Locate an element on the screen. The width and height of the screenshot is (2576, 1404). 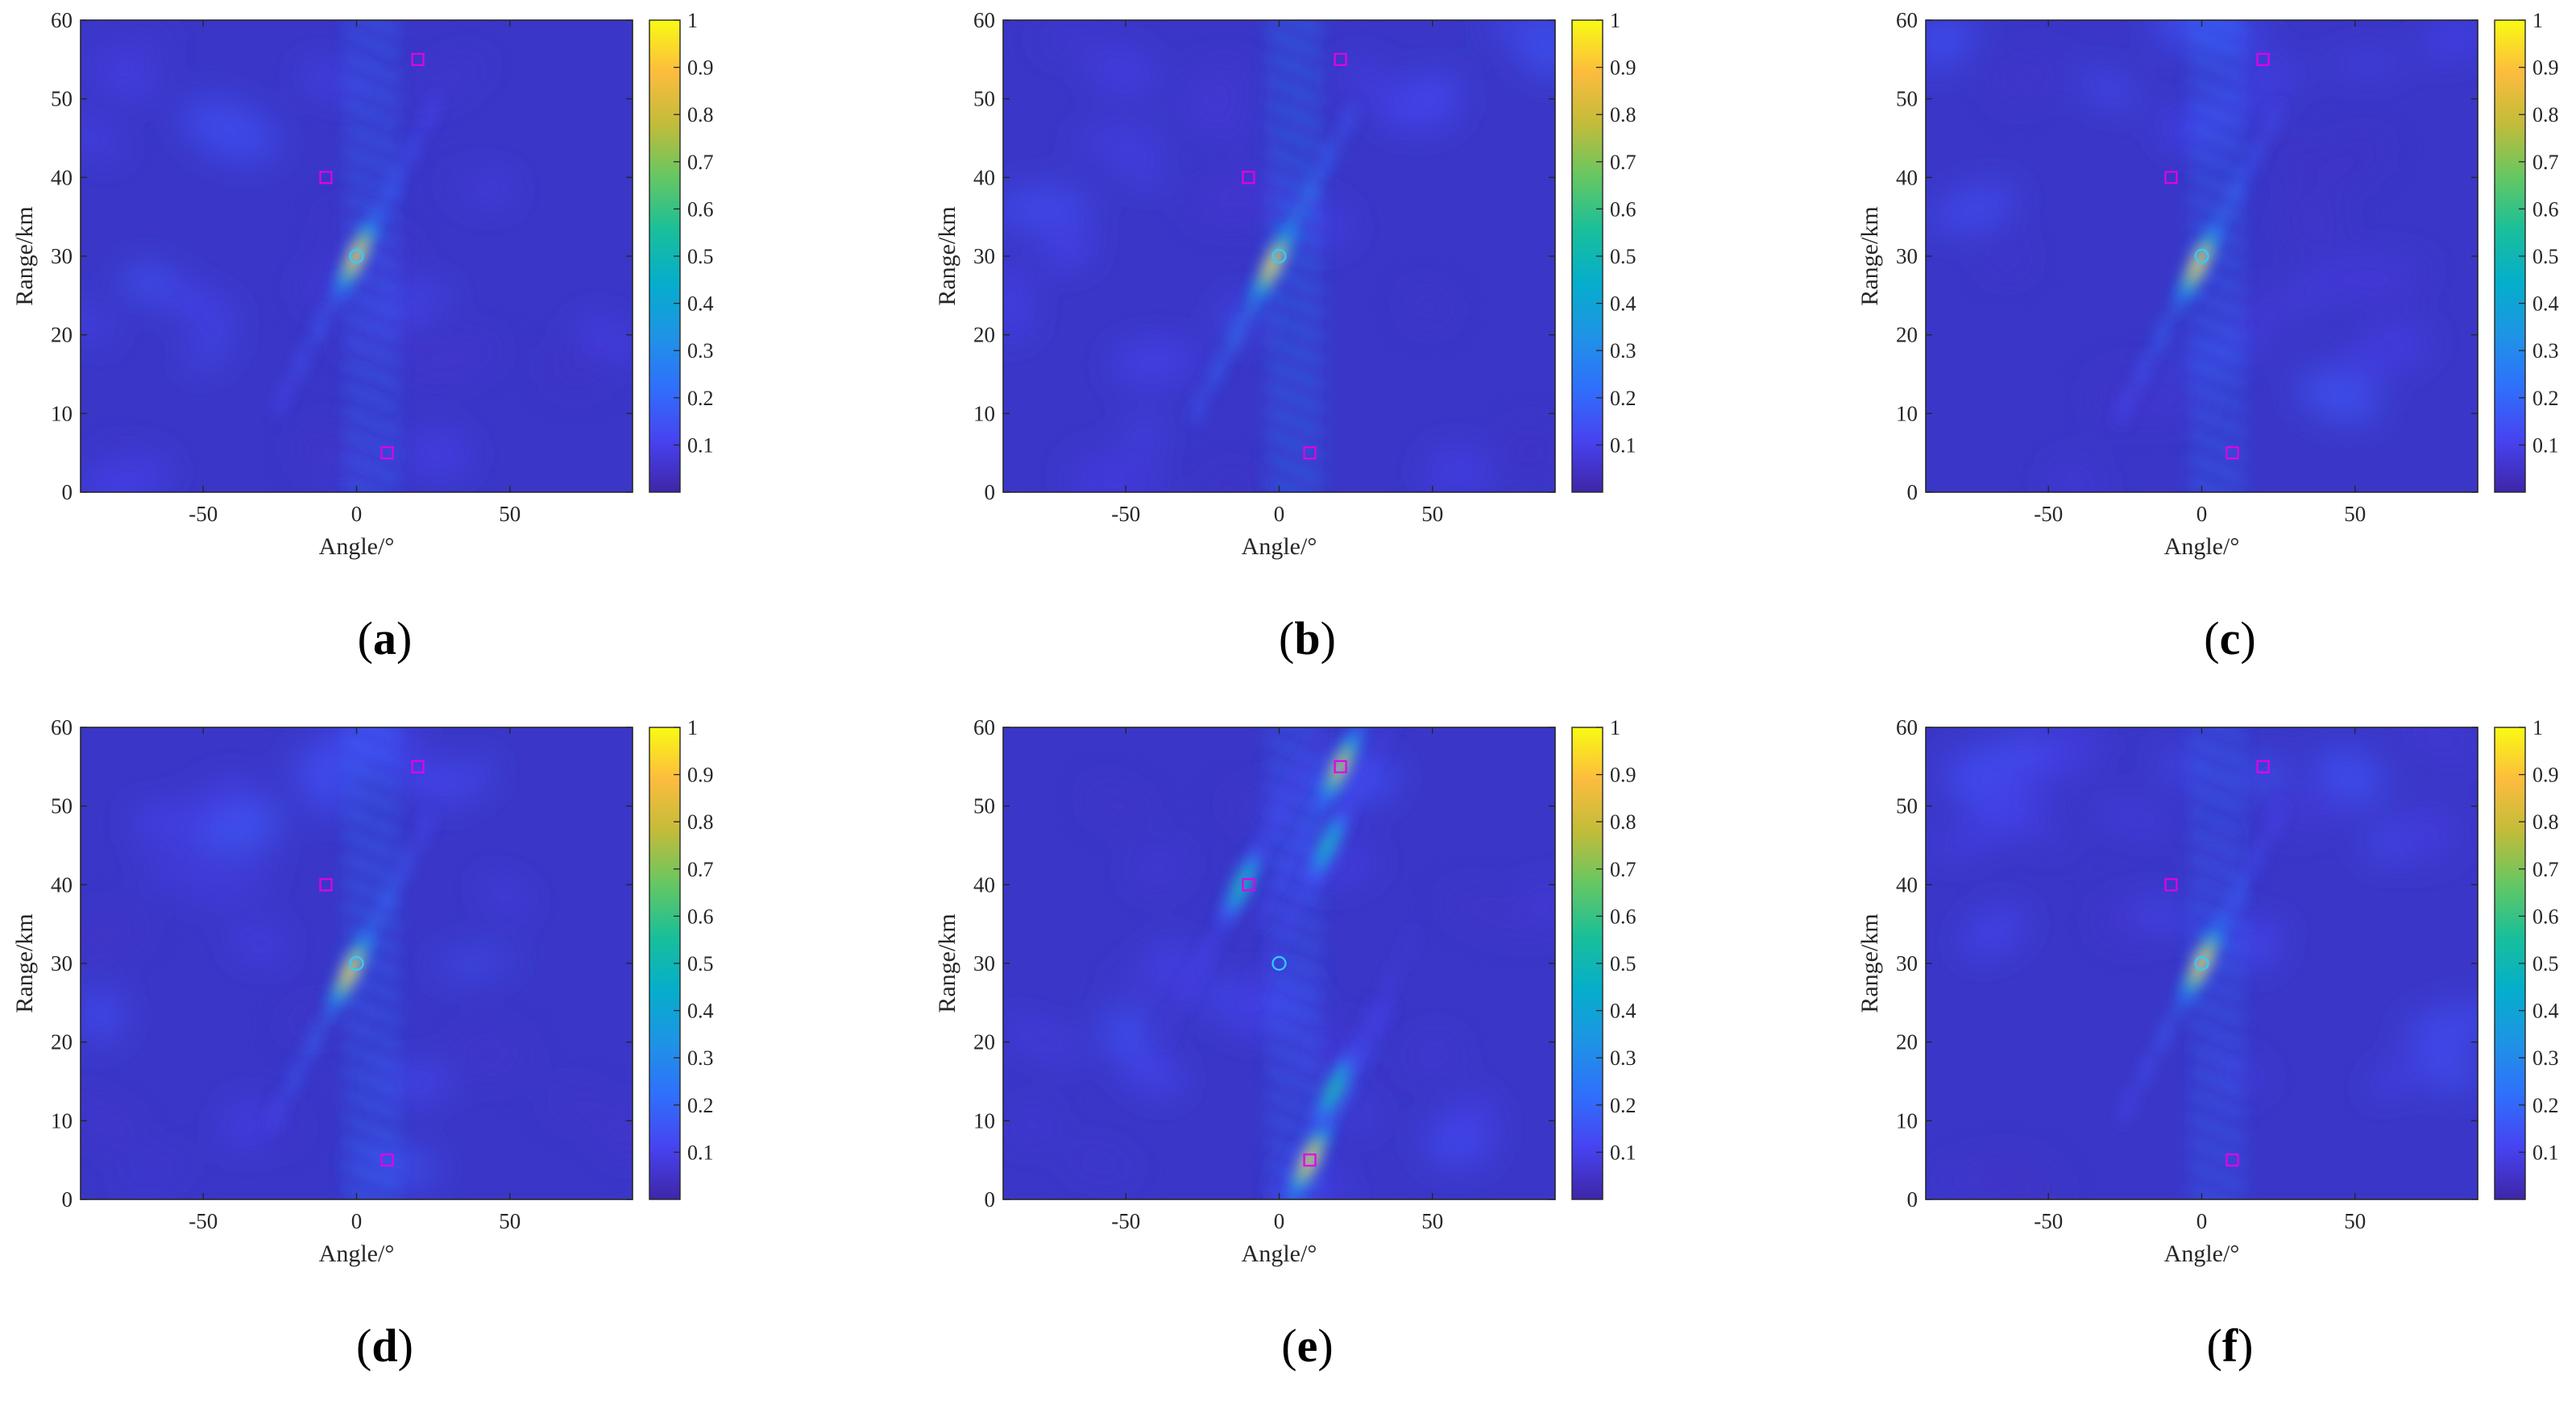
panel-label: (a) is located at coordinates (385, 638).